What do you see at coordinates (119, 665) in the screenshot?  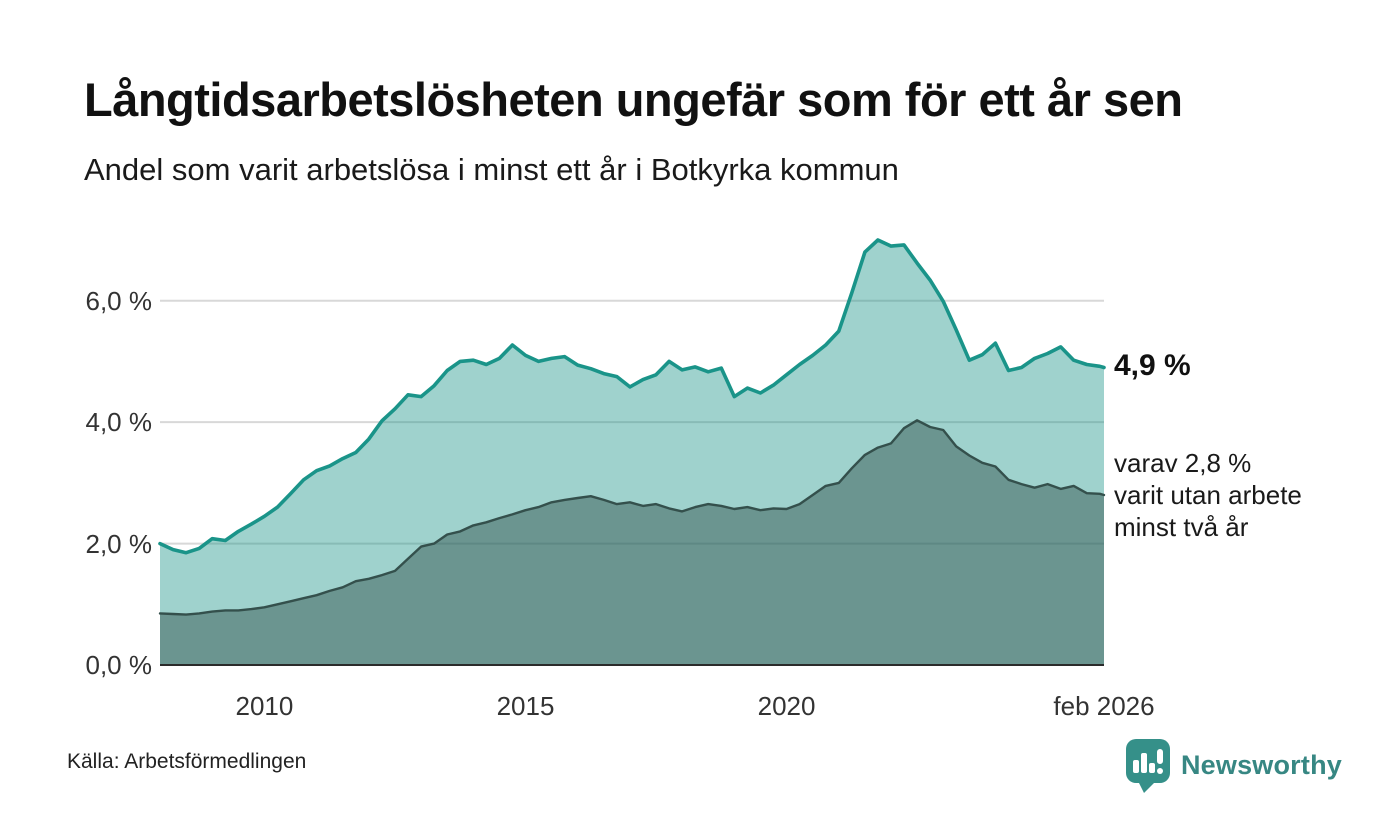 I see `y-tick-0,0 %: 0,0 %` at bounding box center [119, 665].